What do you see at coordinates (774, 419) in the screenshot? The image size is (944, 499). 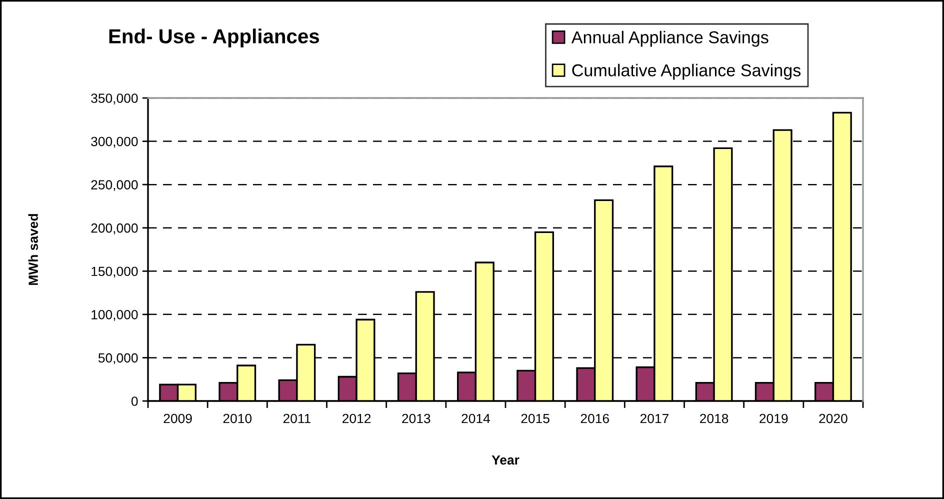 I see `x-tick-label: 2019` at bounding box center [774, 419].